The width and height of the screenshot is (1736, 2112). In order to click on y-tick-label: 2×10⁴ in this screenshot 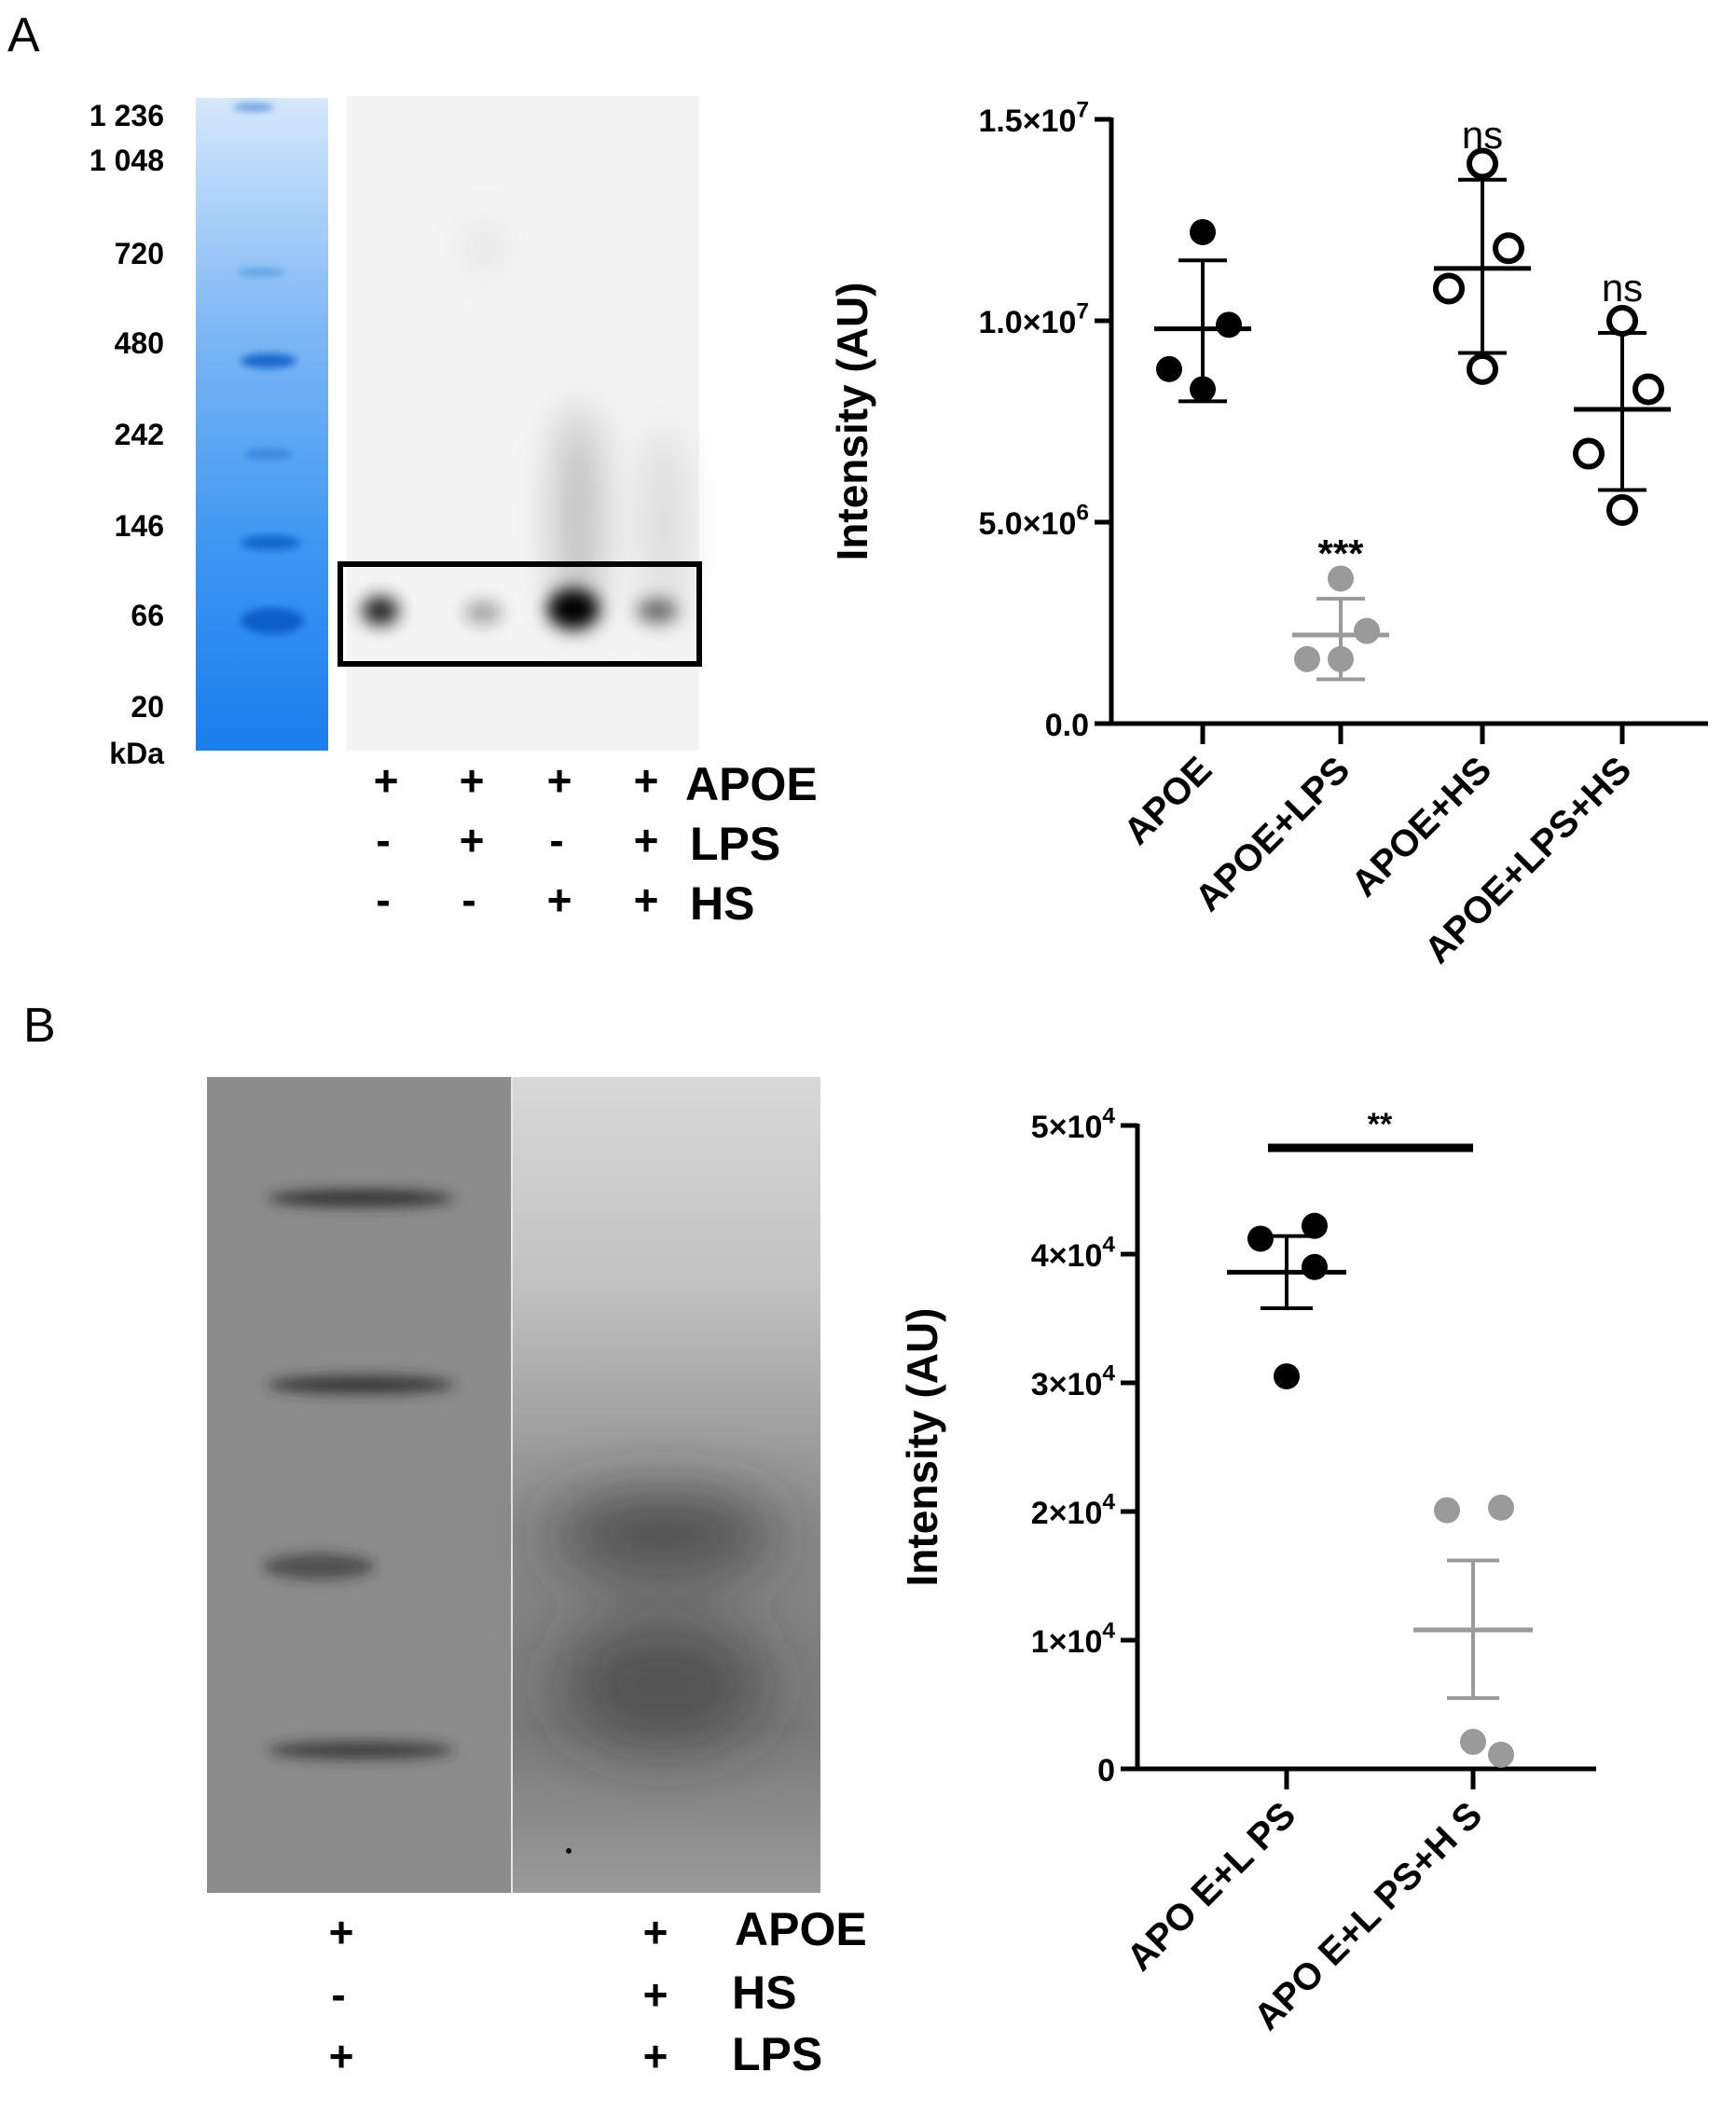, I will do `click(1073, 1511)`.